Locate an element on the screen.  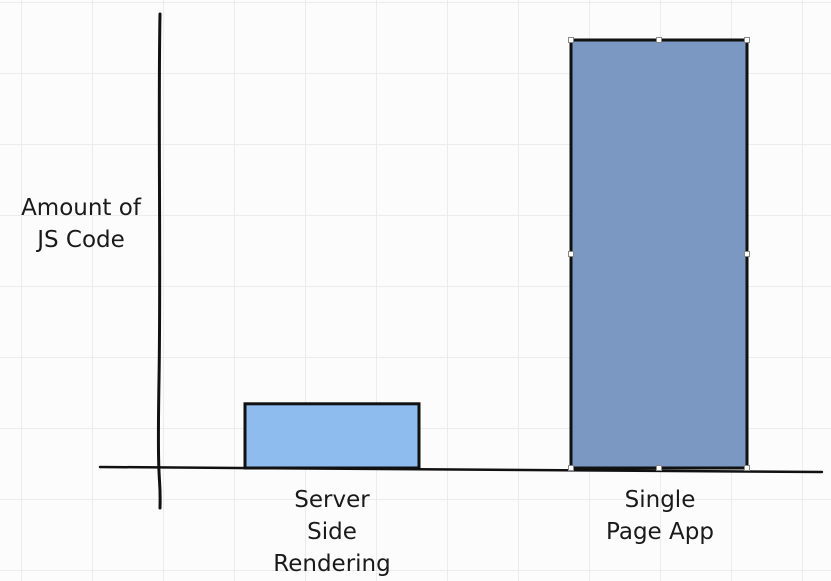
x-tick-label-single-page-app: Single Page App is located at coordinates (660, 516).